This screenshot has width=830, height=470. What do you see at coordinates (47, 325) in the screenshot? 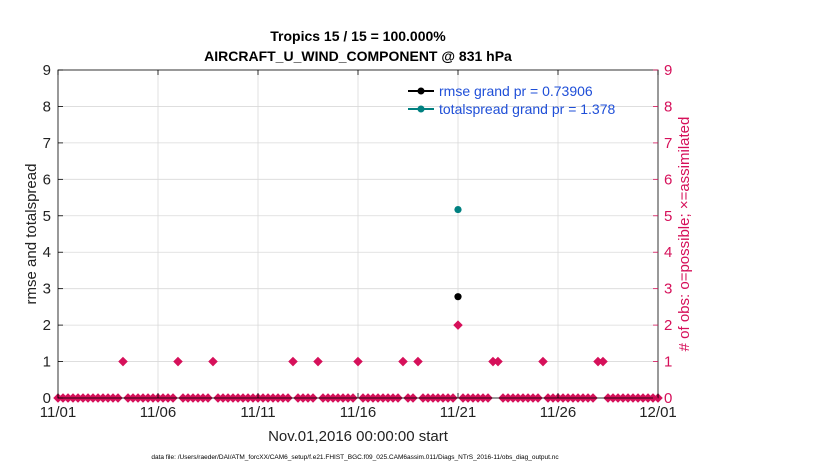
I see `y-tick-label-left: 2` at bounding box center [47, 325].